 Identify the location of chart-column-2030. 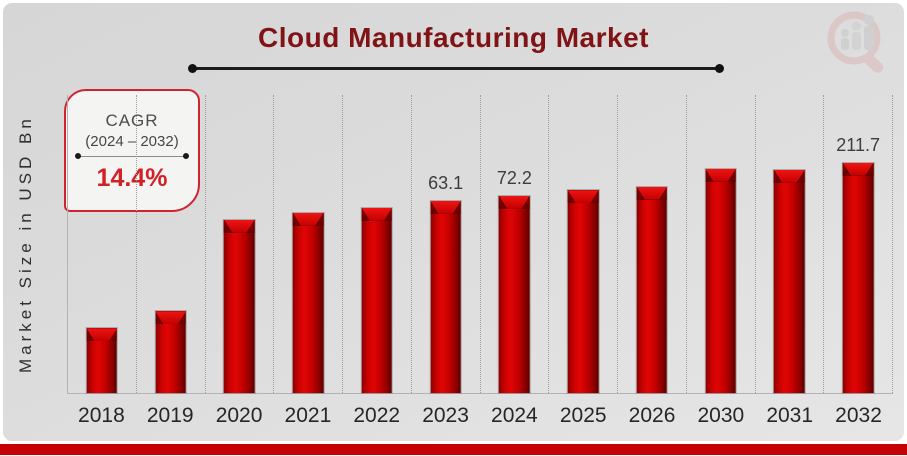
(721, 244).